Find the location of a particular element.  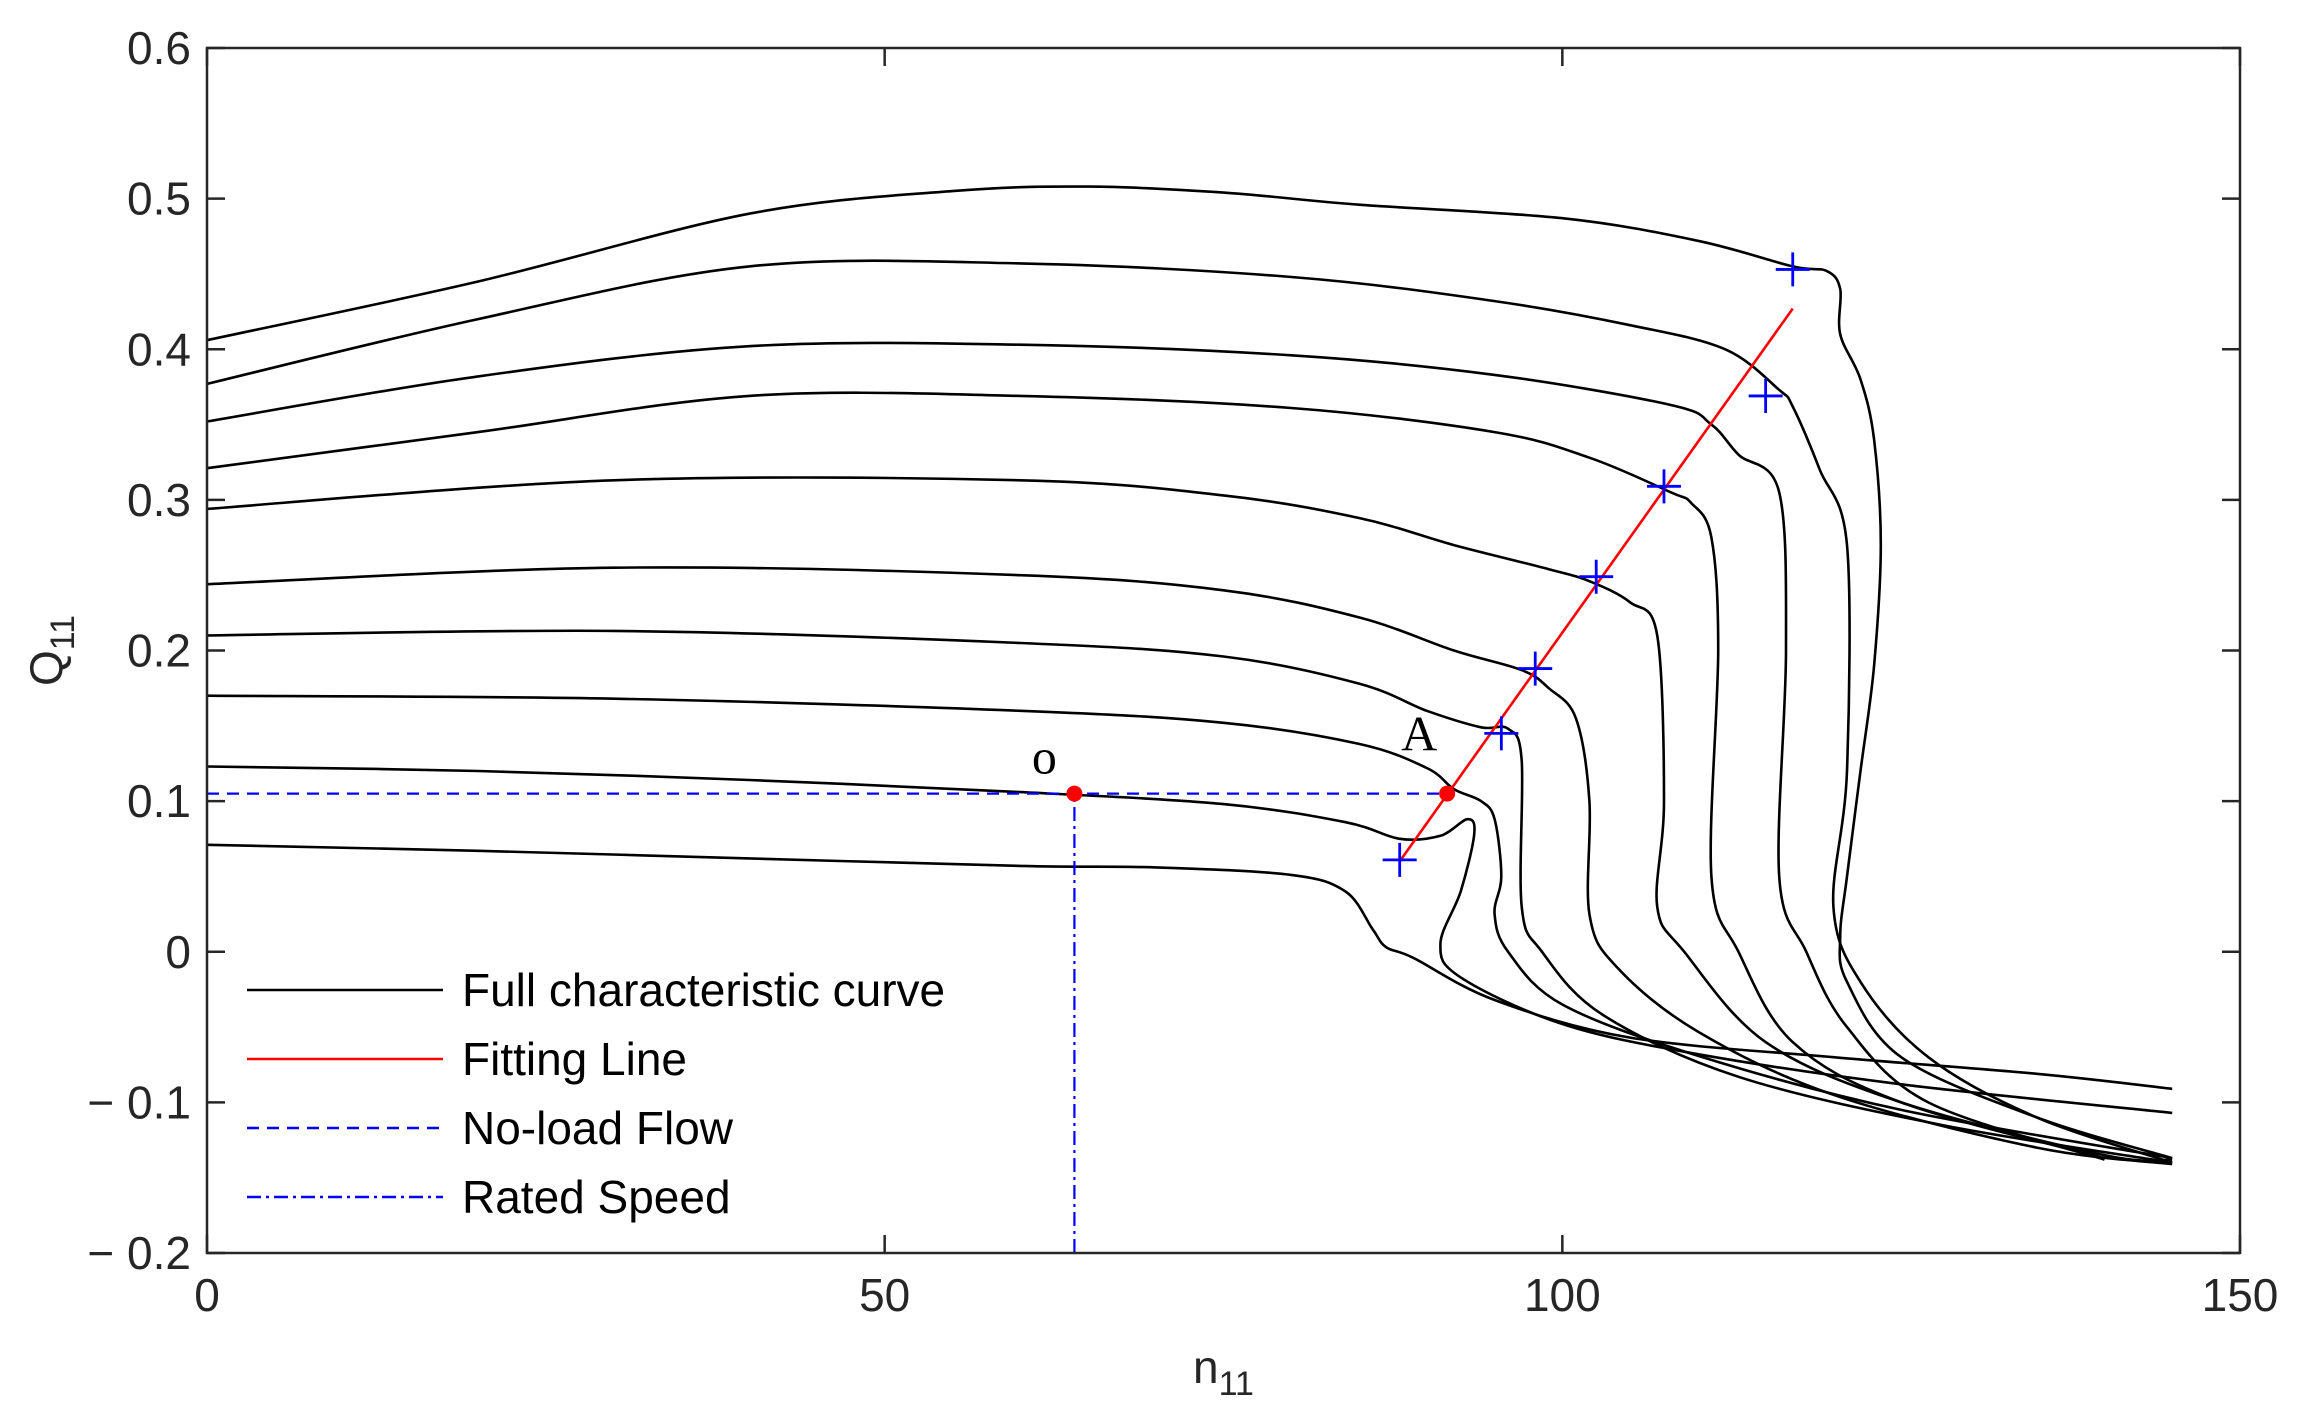

point-a-dot is located at coordinates (1447, 793).